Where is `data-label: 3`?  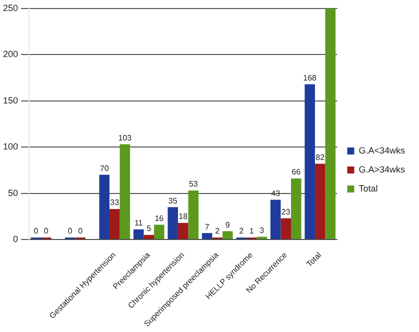
data-label: 3 is located at coordinates (262, 230).